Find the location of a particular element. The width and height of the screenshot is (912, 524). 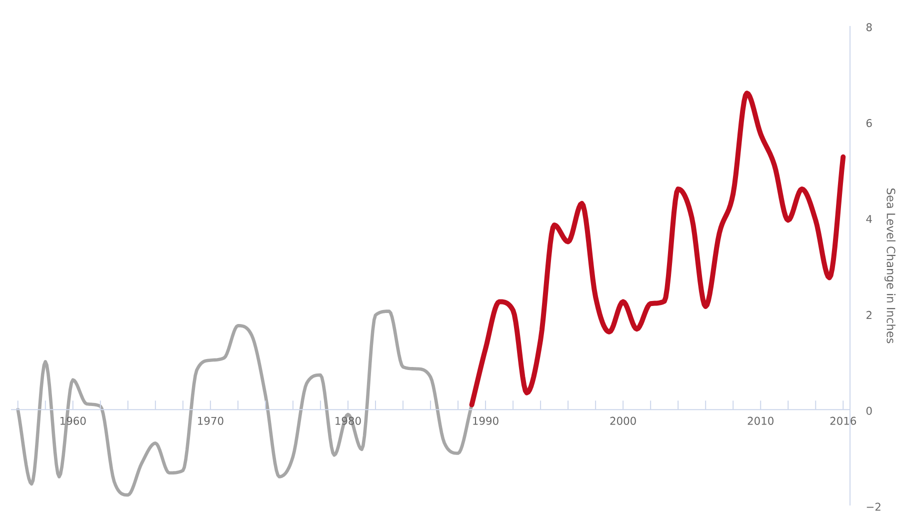

y-tick-label: 6 is located at coordinates (869, 123).